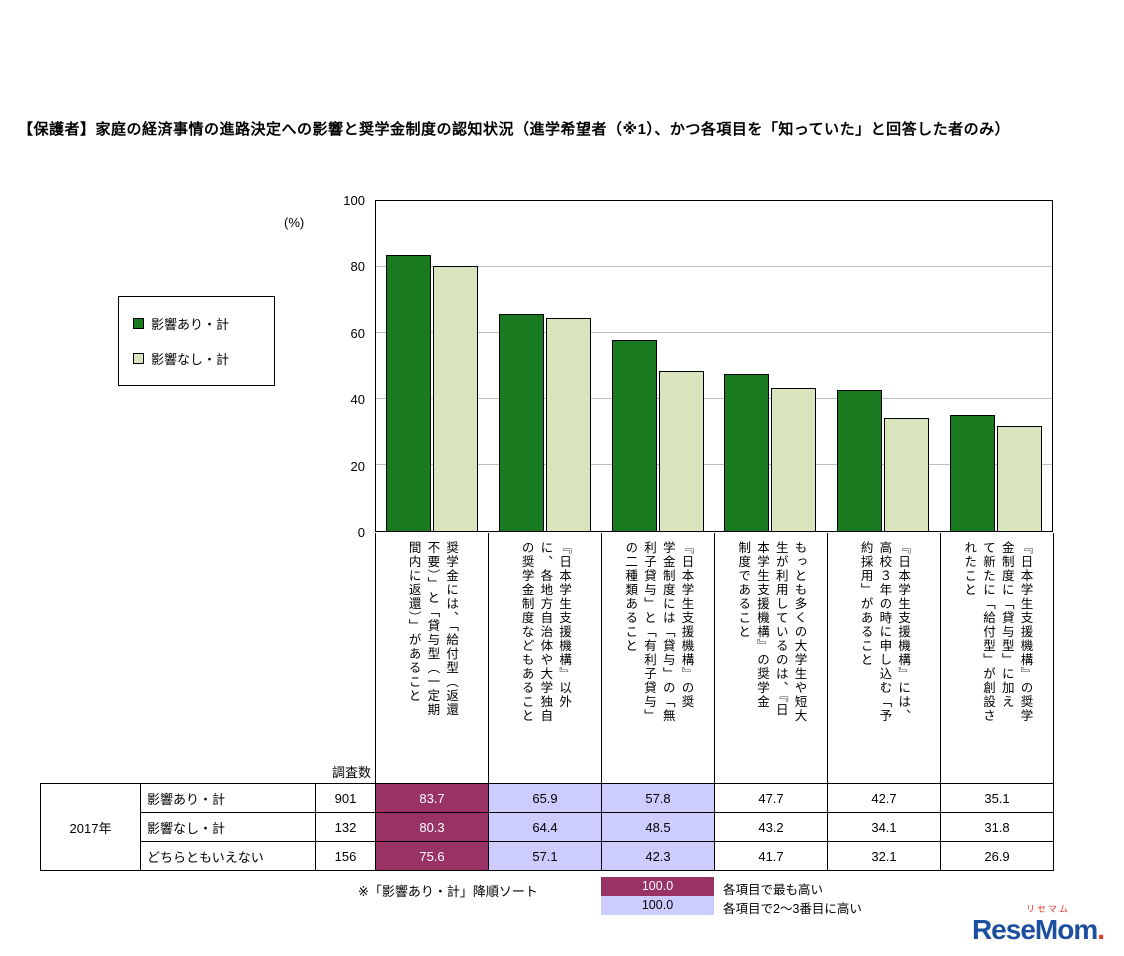  What do you see at coordinates (1034, 929) in the screenshot?
I see `logo-text: ReseMom` at bounding box center [1034, 929].